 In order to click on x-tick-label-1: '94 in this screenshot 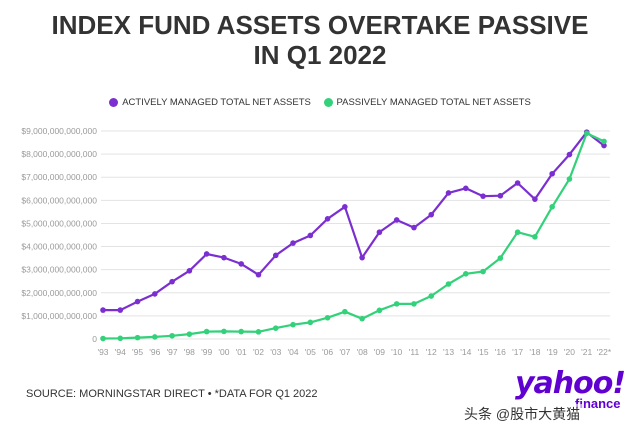, I will do `click(120, 352)`.